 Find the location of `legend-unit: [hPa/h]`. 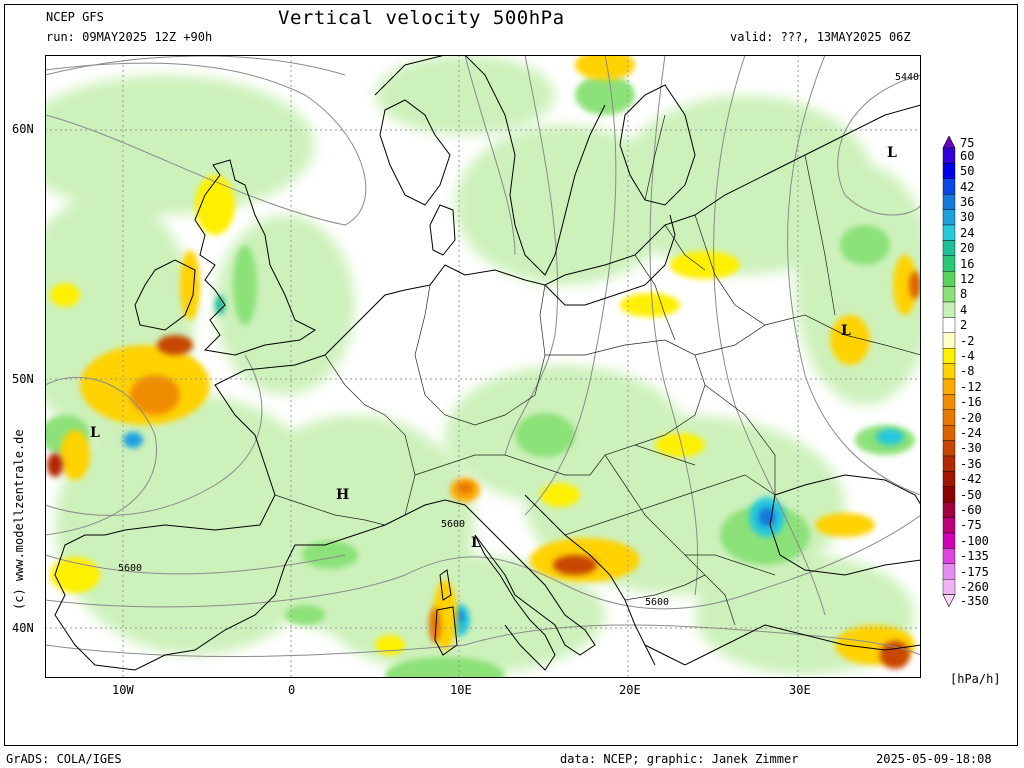

legend-unit: [hPa/h] is located at coordinates (975, 679).